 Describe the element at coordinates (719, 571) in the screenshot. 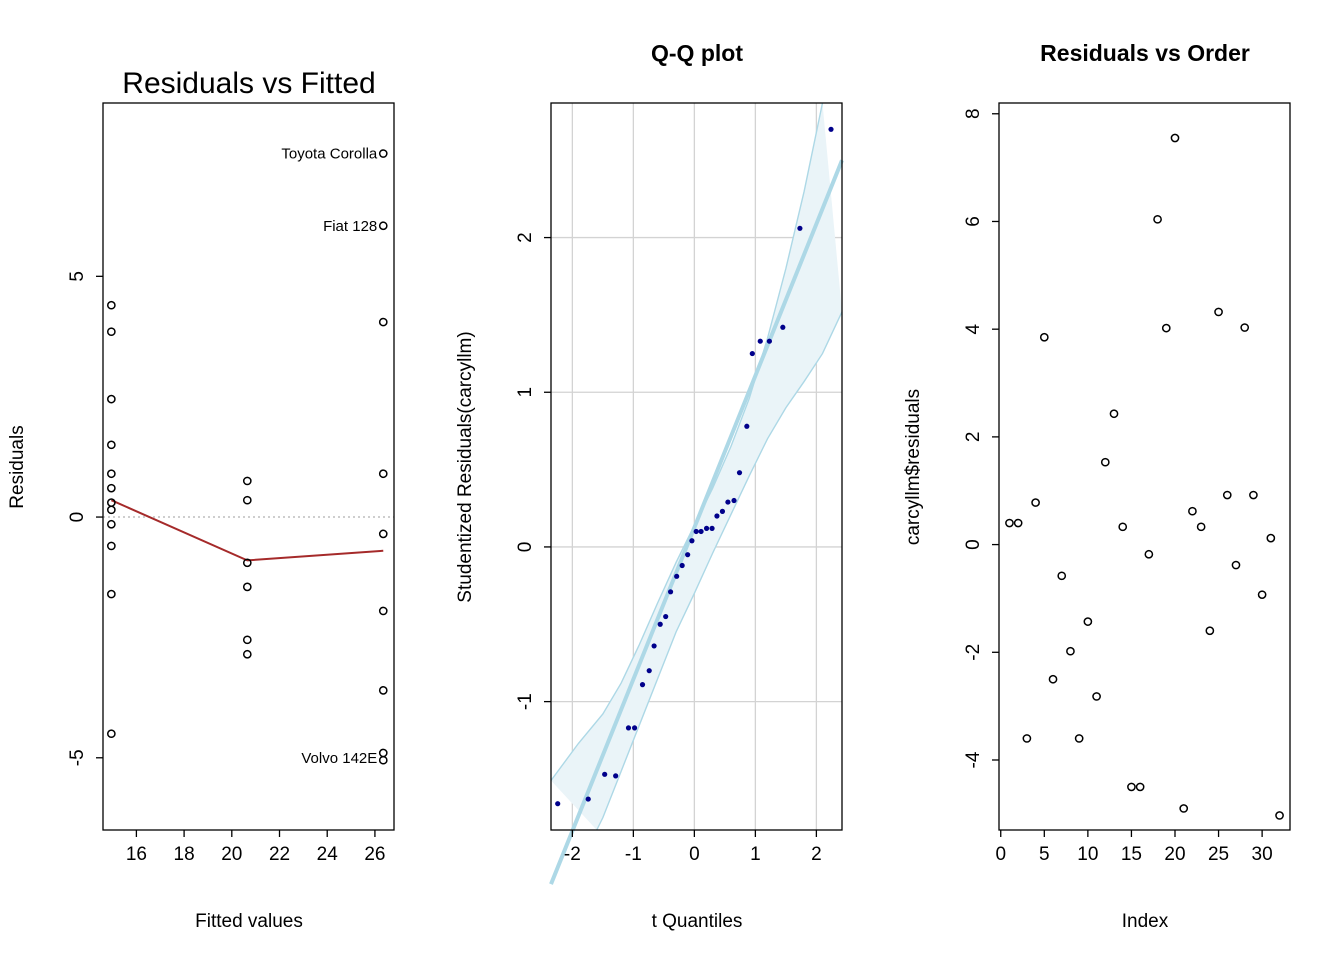

I see `confidence-band-lower` at that location.